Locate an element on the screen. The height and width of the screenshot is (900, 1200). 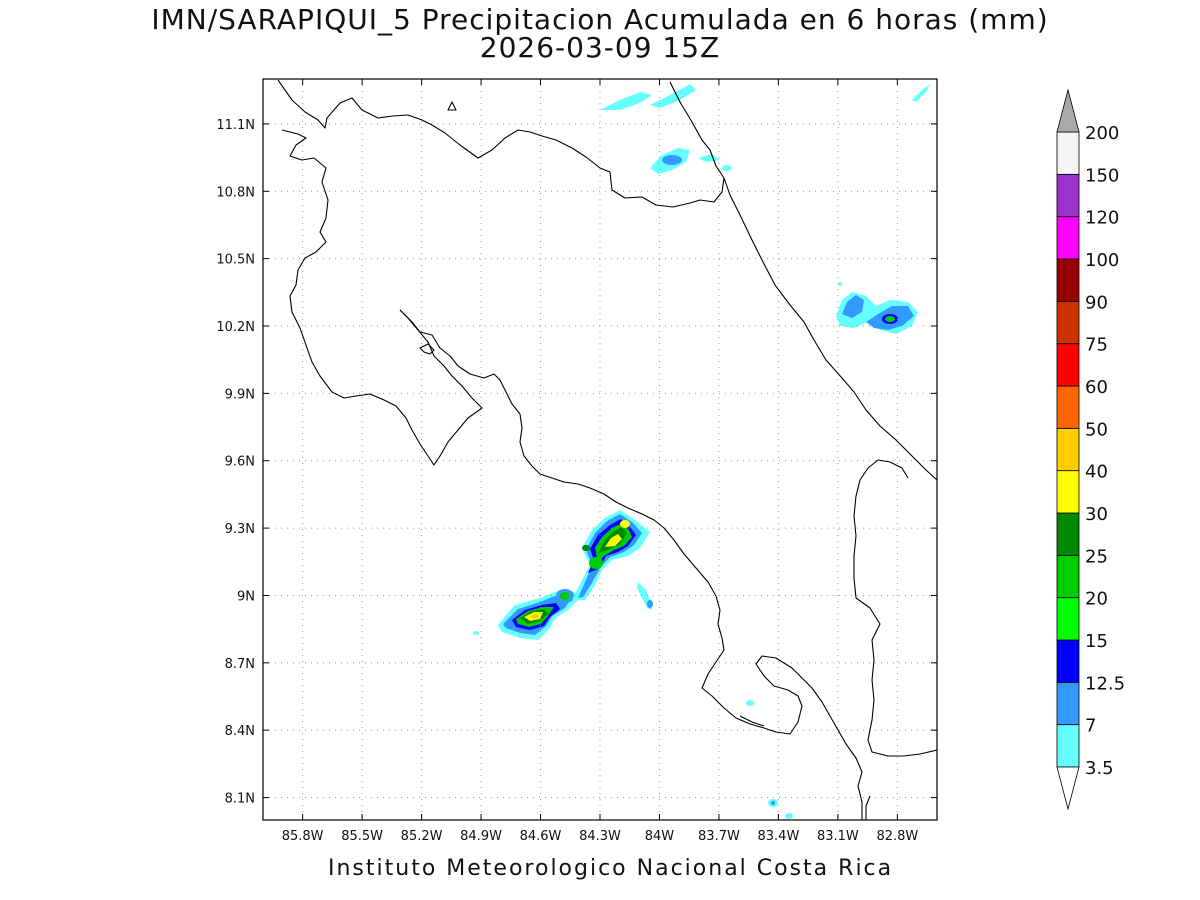
lat-tick-label: 9.9N is located at coordinates (240, 394).